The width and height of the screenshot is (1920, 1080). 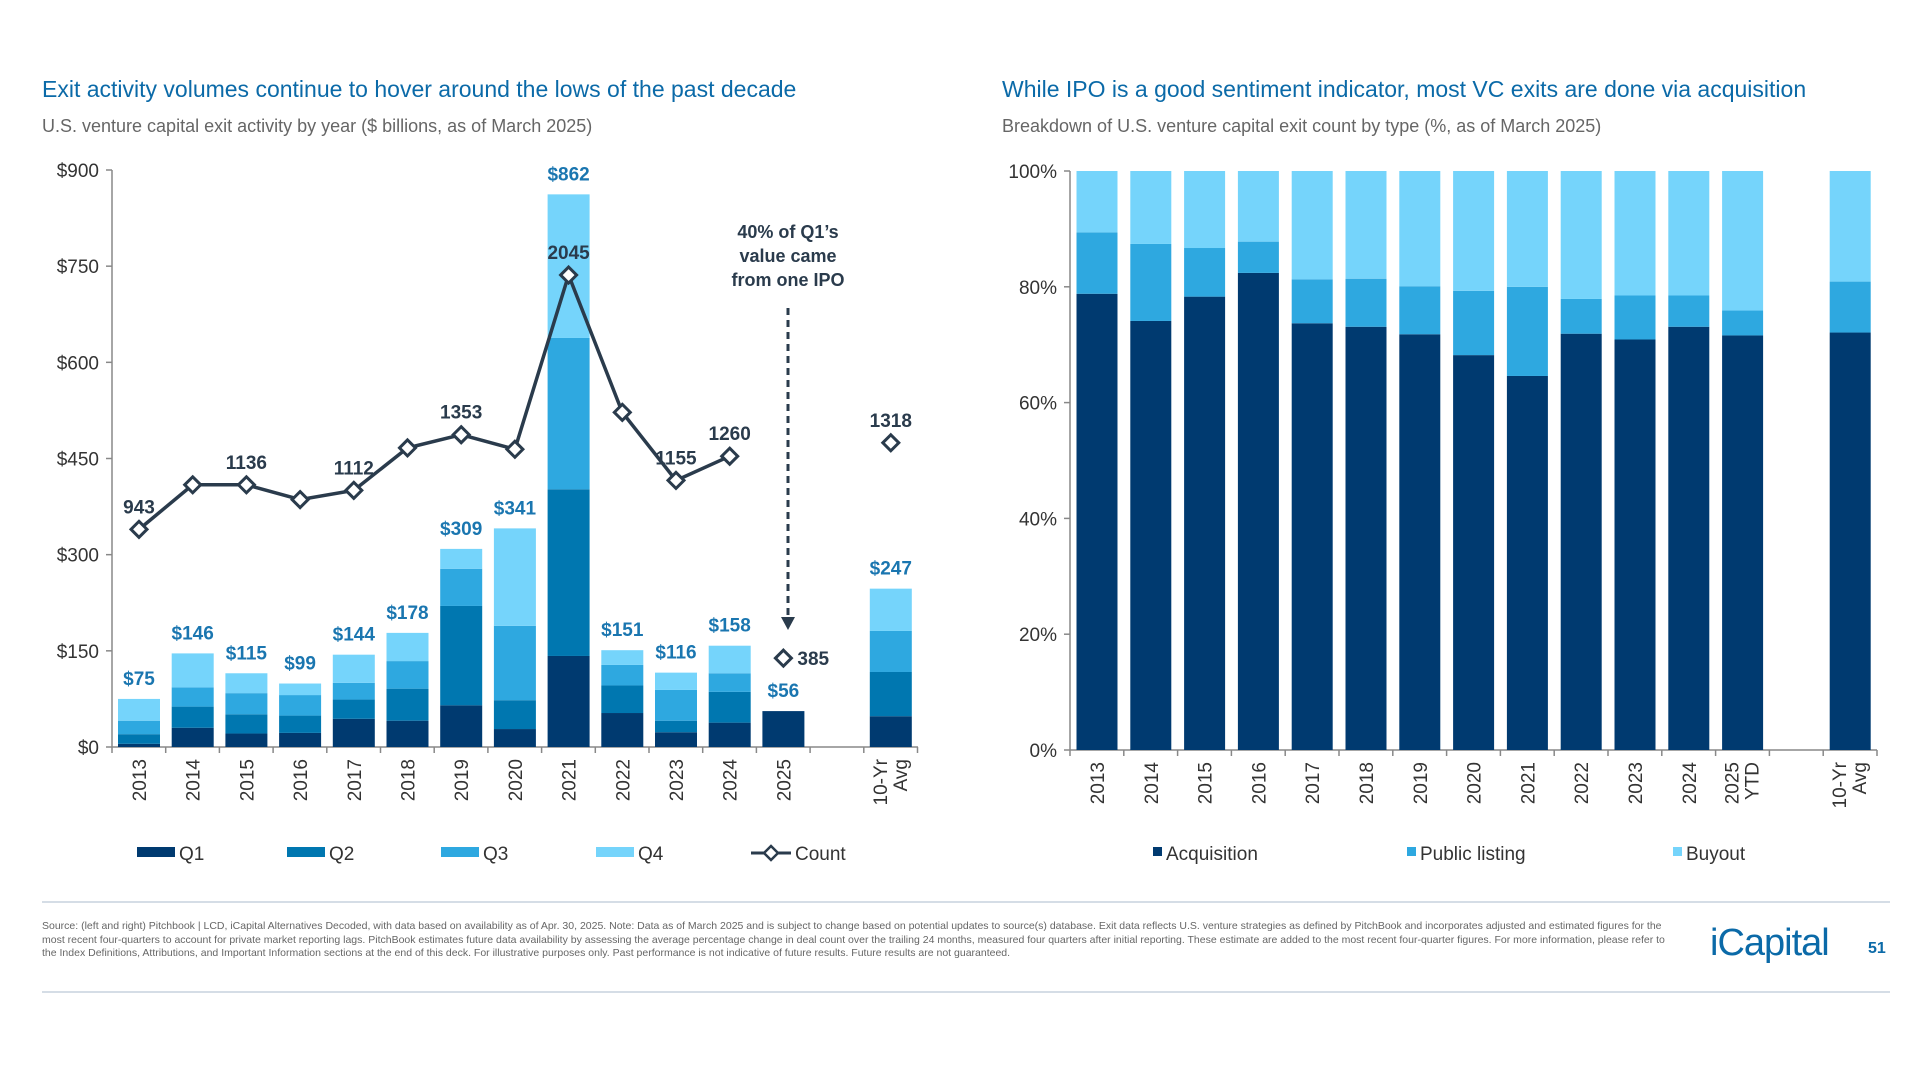 I want to click on legend-swatch-q3, so click(x=460, y=852).